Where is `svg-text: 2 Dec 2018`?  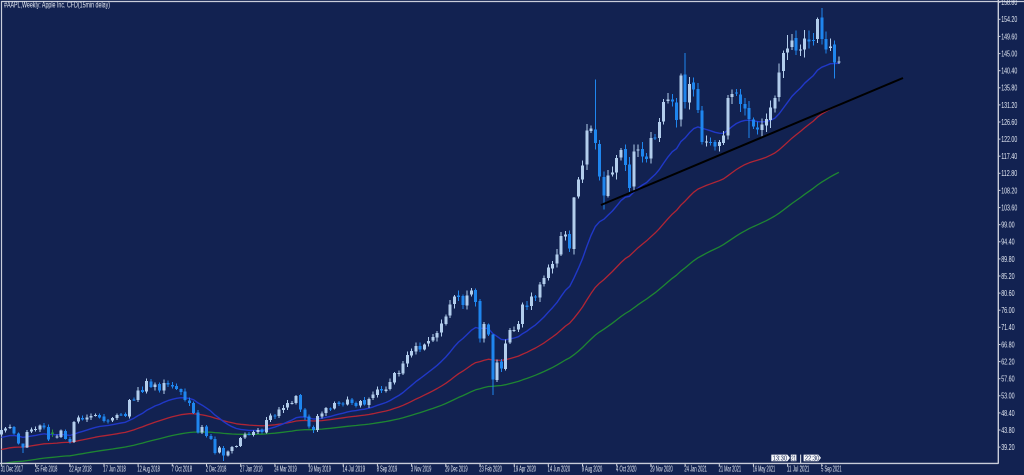 svg-text: 2 Dec 2018 is located at coordinates (216, 468).